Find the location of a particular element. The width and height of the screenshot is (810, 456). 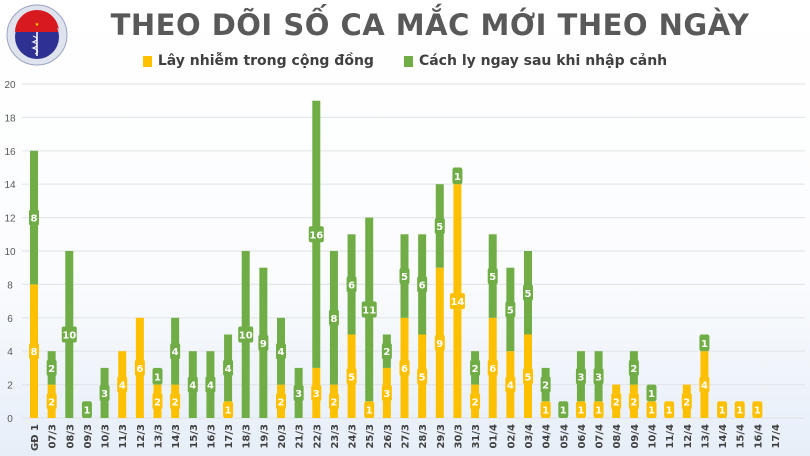

x-tick-label: 12/4 is located at coordinates (688, 436).